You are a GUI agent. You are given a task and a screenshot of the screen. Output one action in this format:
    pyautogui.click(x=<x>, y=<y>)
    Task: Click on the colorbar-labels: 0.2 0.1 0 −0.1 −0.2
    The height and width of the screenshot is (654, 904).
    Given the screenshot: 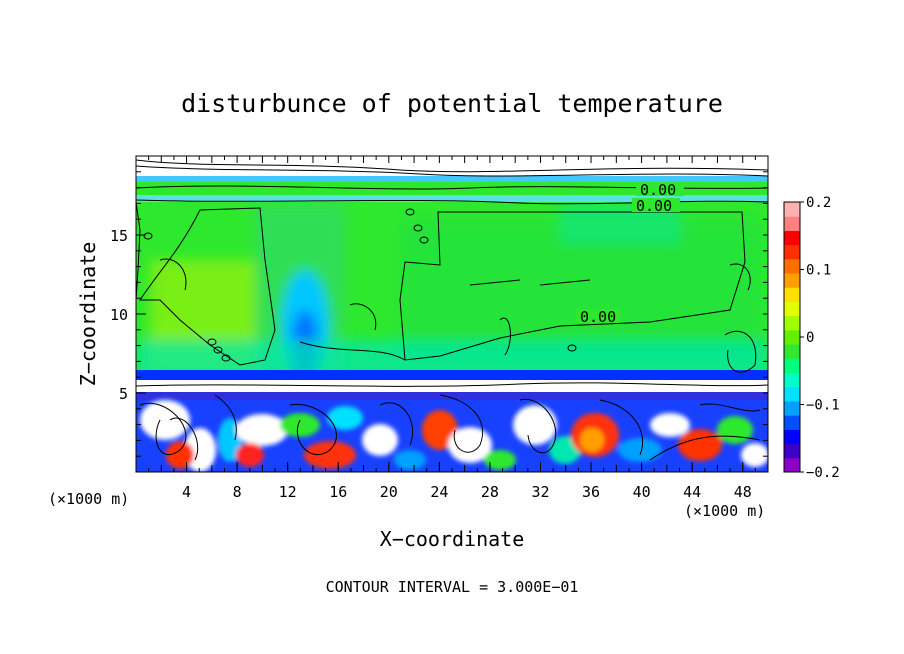 What is the action you would take?
    pyautogui.click(x=820, y=338)
    